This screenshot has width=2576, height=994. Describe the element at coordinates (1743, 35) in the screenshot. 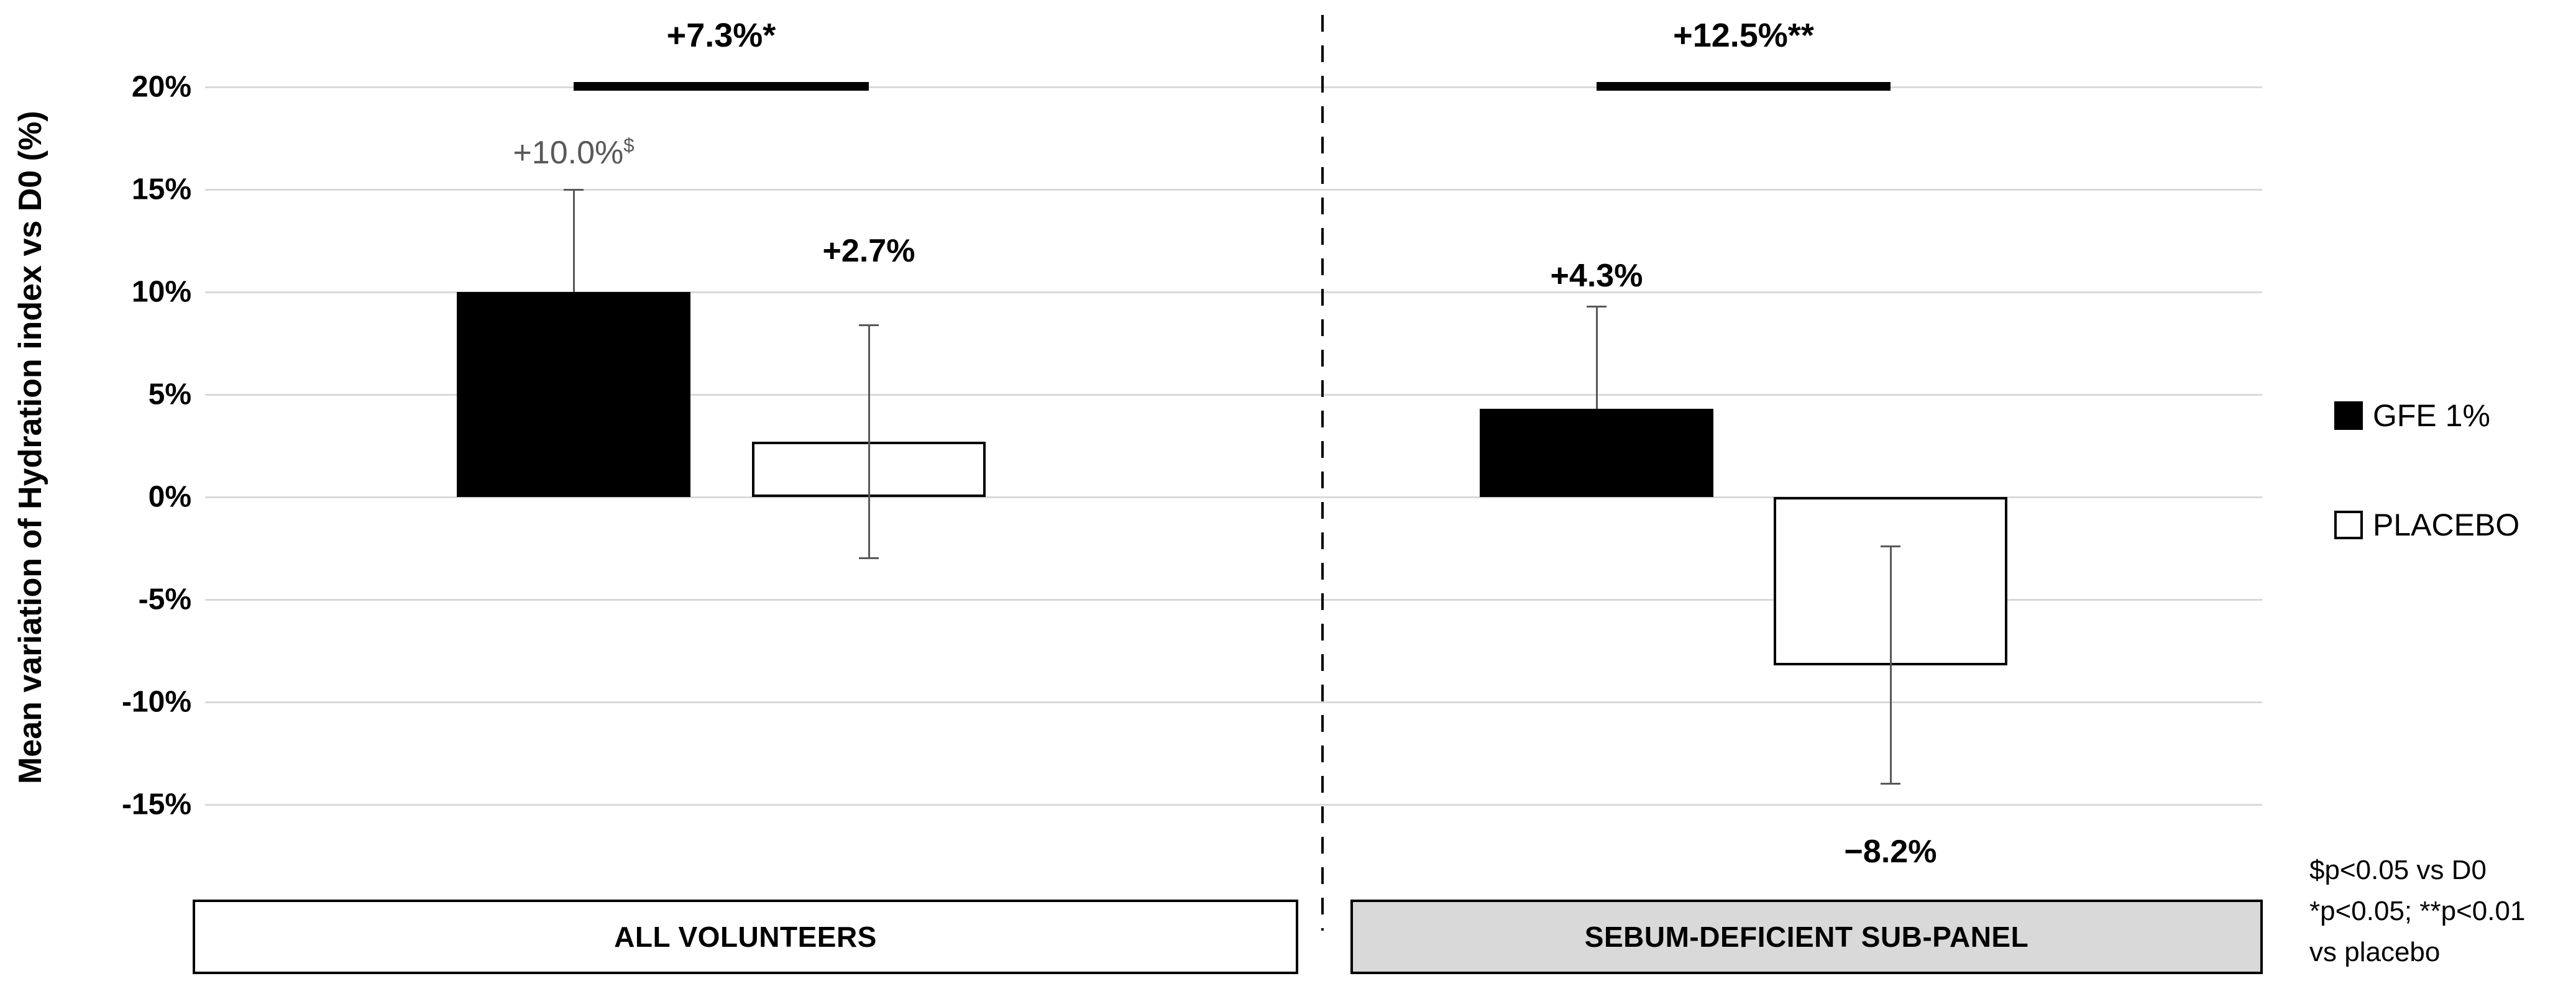

I see `significance-label-panel2: +12.5%**` at that location.